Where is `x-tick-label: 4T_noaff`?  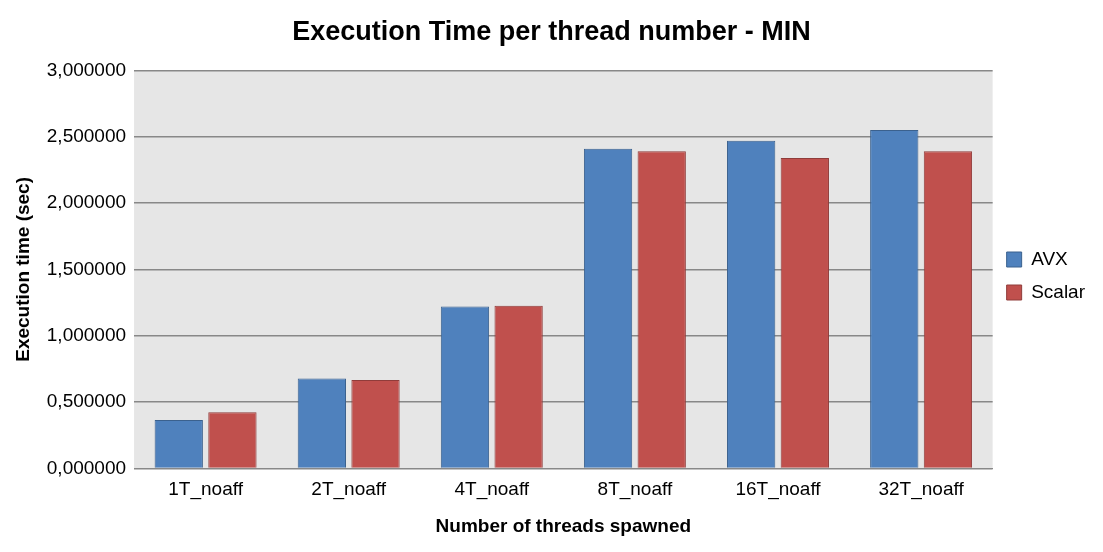 x-tick-label: 4T_noaff is located at coordinates (492, 489).